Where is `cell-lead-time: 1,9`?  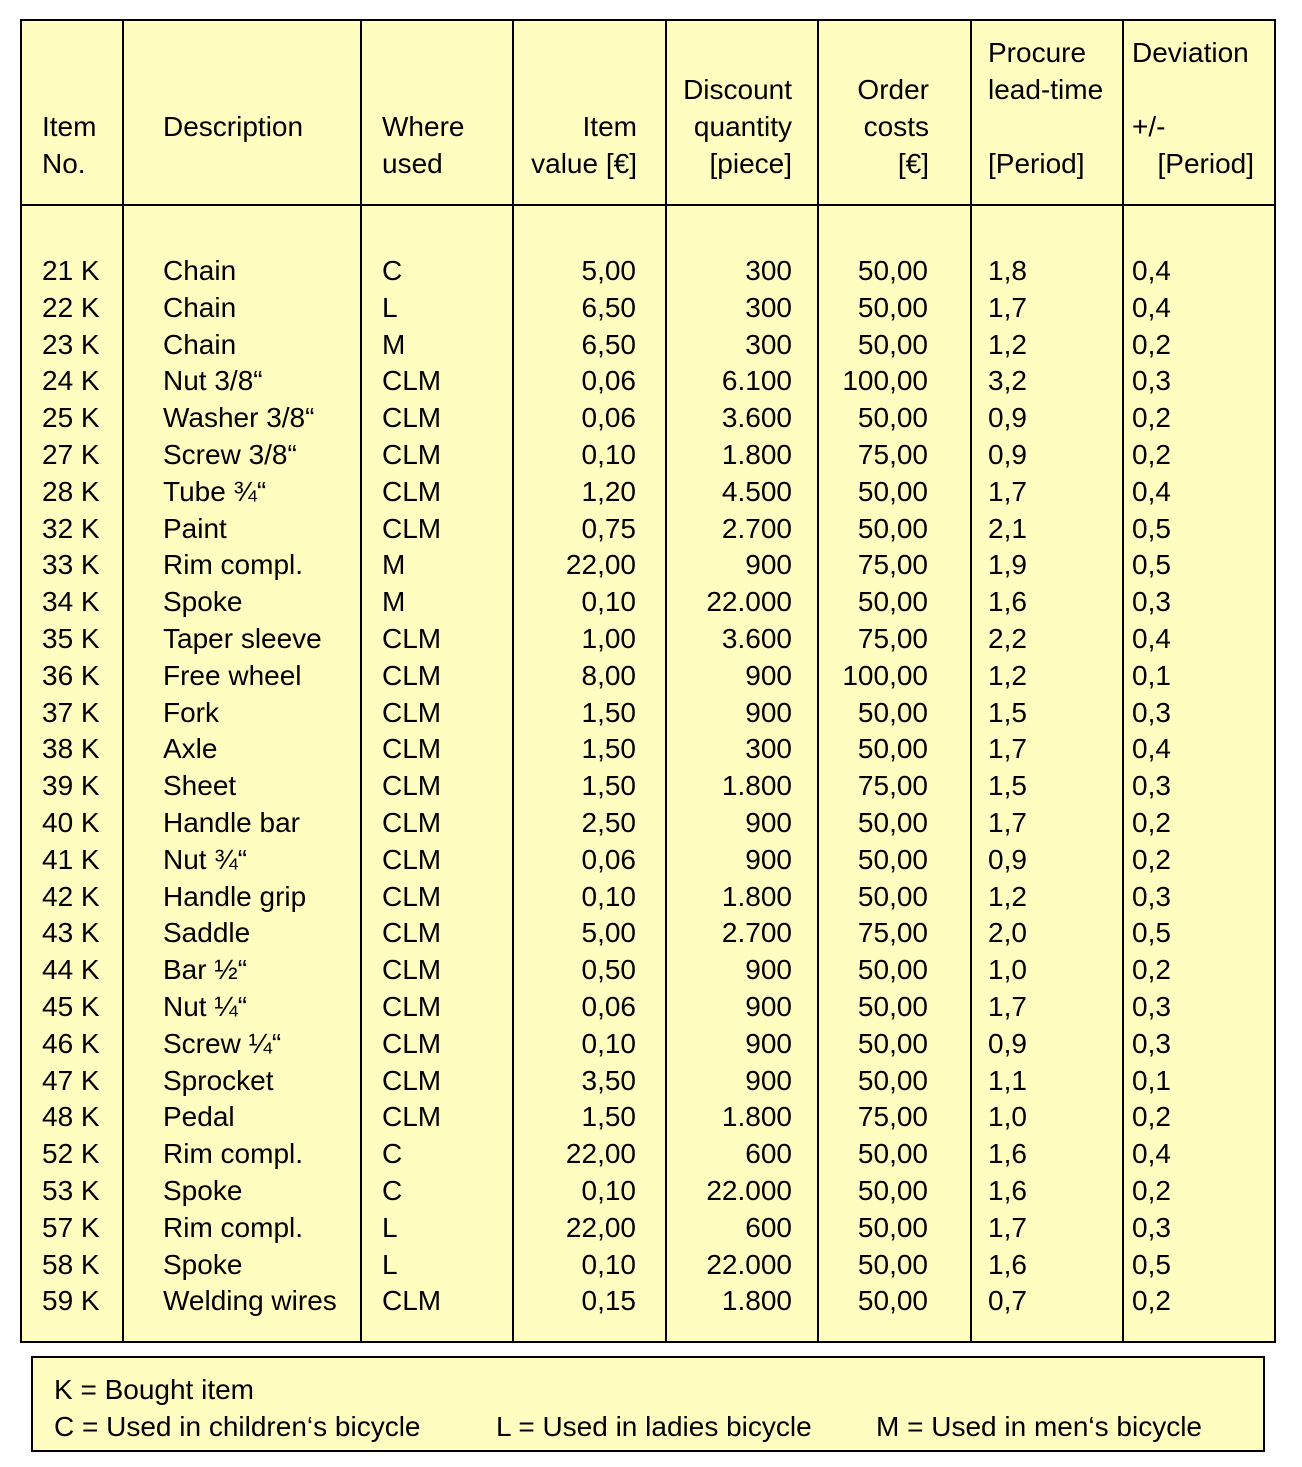
cell-lead-time: 1,9 is located at coordinates (1007, 565).